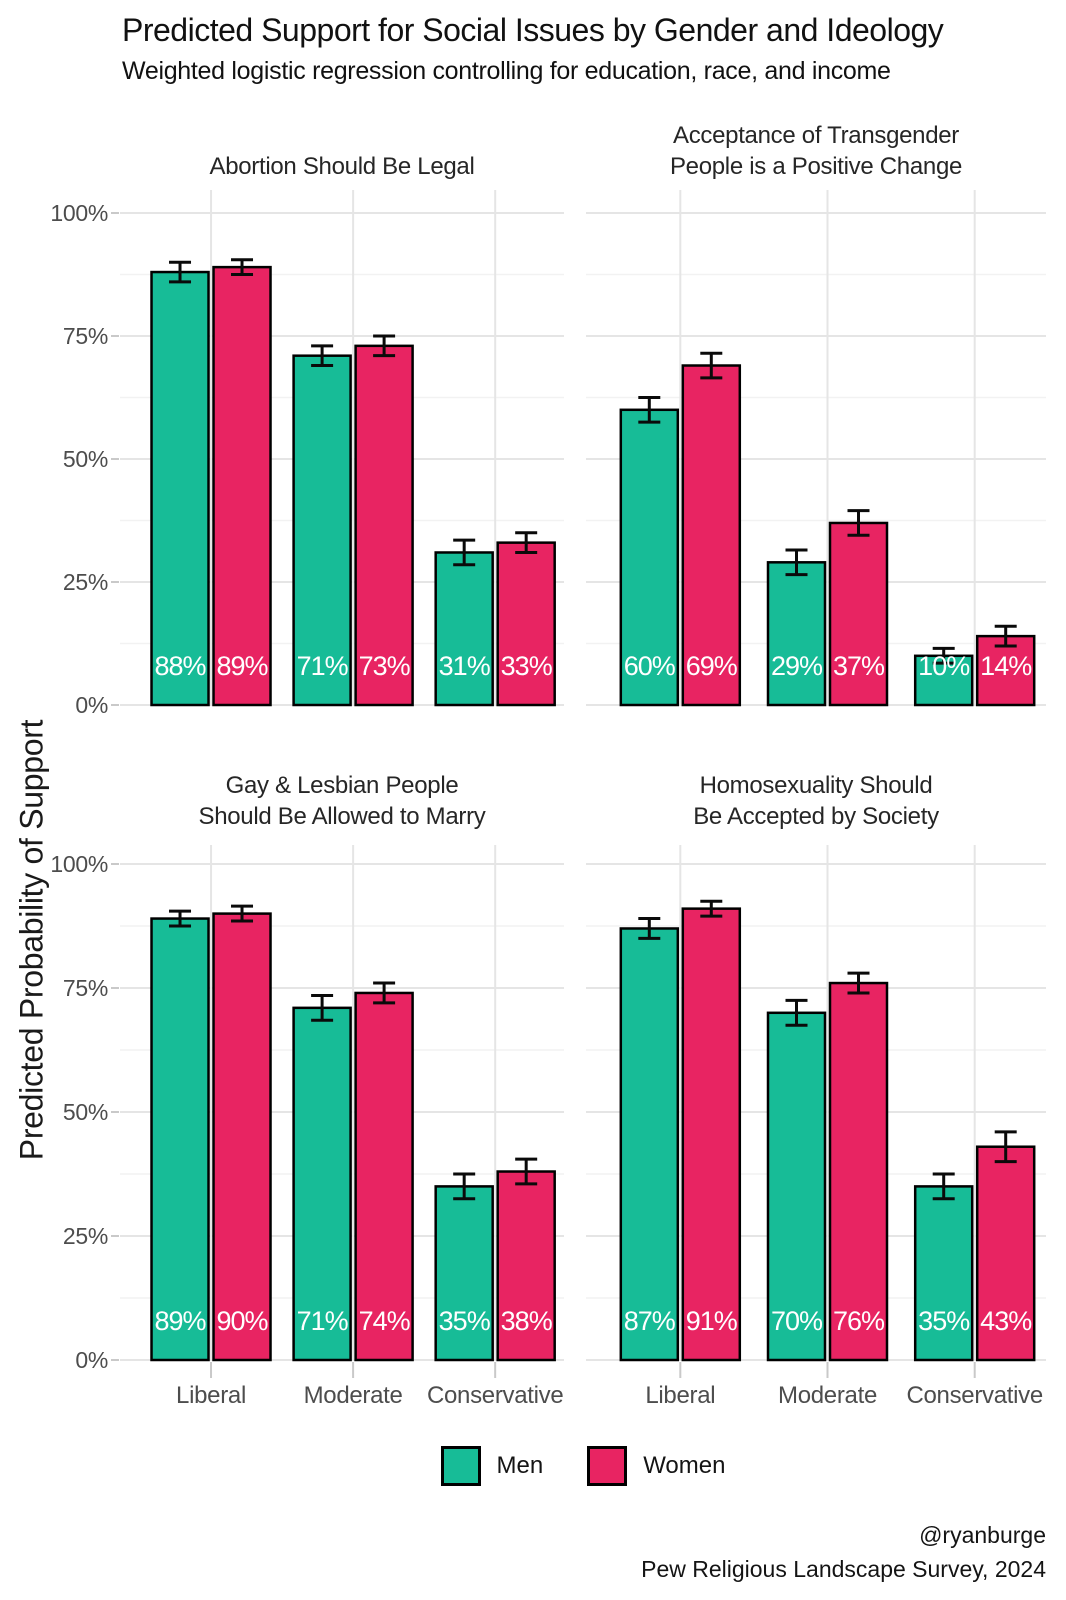  I want to click on caption-handle: @ryanburge, so click(982, 1535).